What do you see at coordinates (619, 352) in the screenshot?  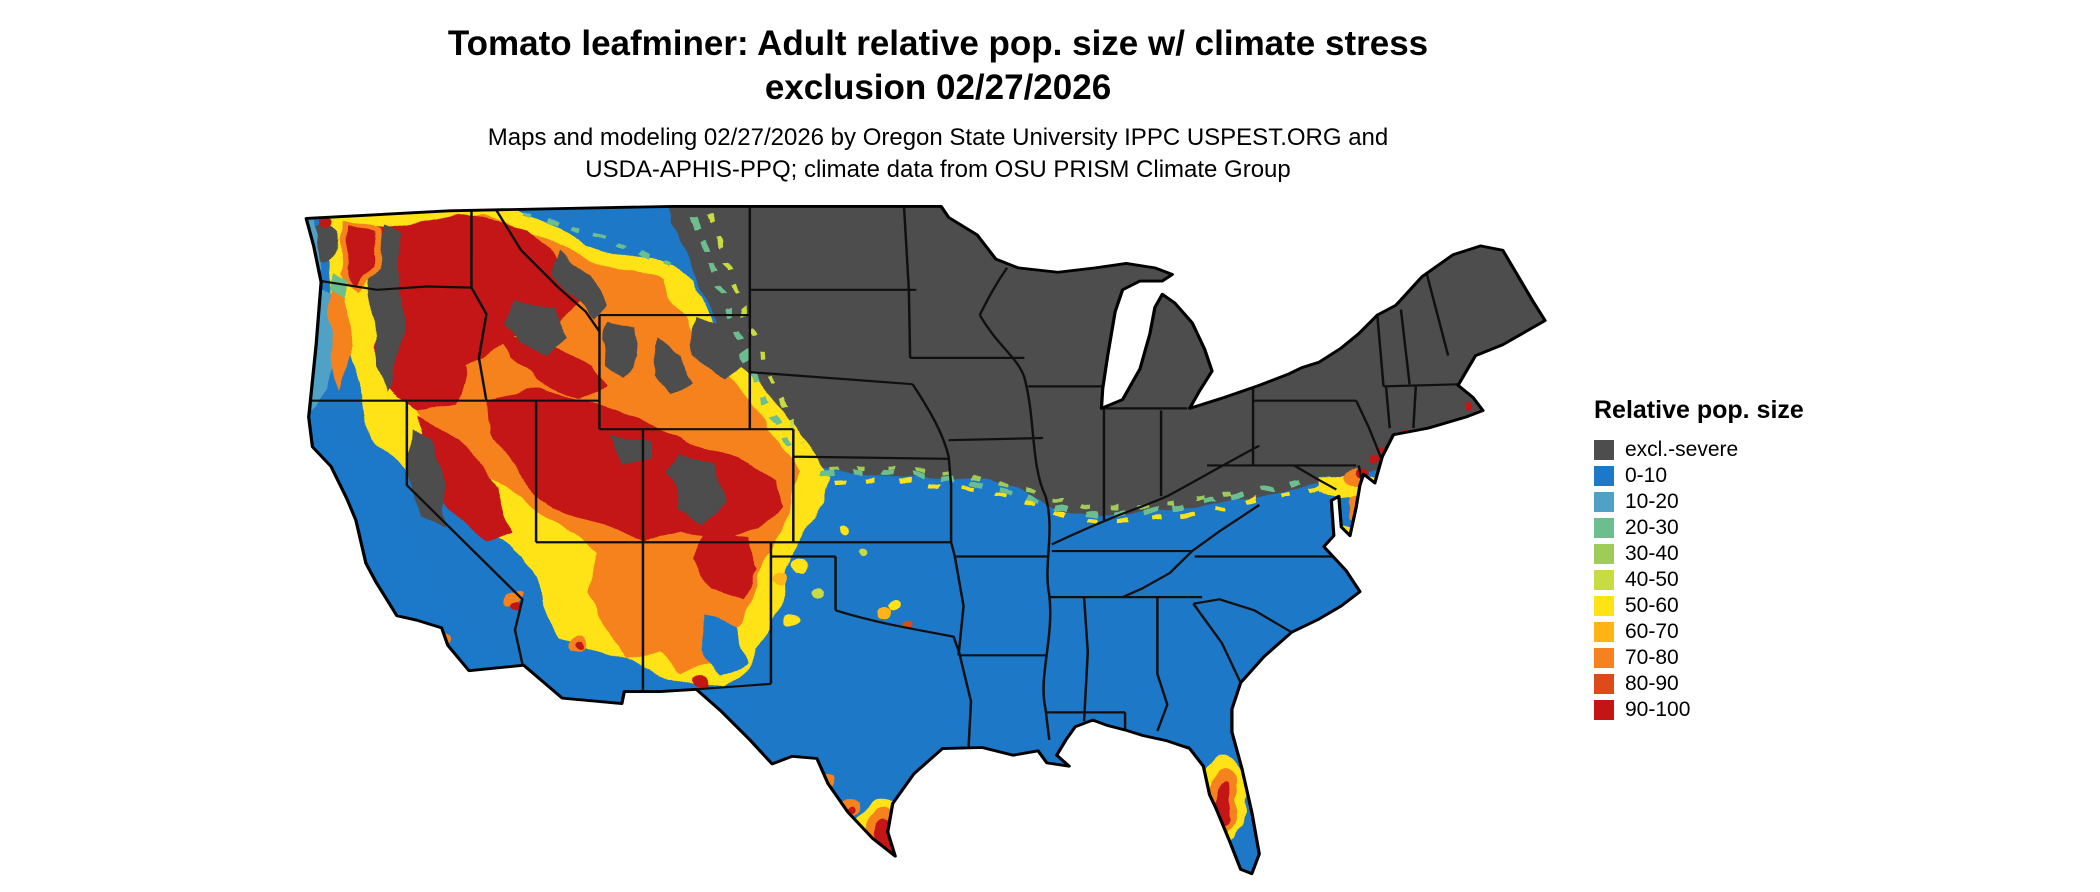 I see `patch-yellowstone` at bounding box center [619, 352].